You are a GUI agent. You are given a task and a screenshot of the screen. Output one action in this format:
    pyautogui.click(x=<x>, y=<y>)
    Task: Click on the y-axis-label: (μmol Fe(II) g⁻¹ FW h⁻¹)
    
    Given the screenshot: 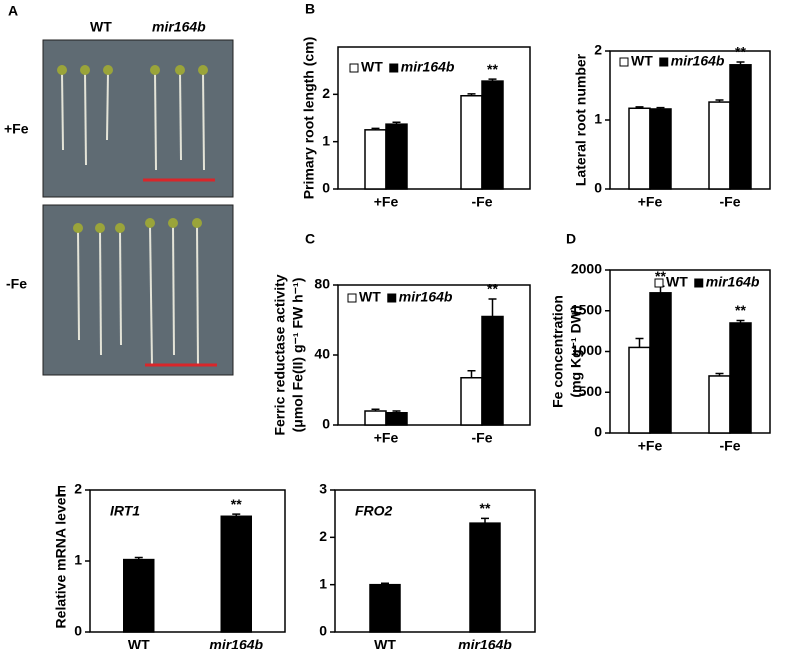 What is the action you would take?
    pyautogui.click(x=298, y=355)
    